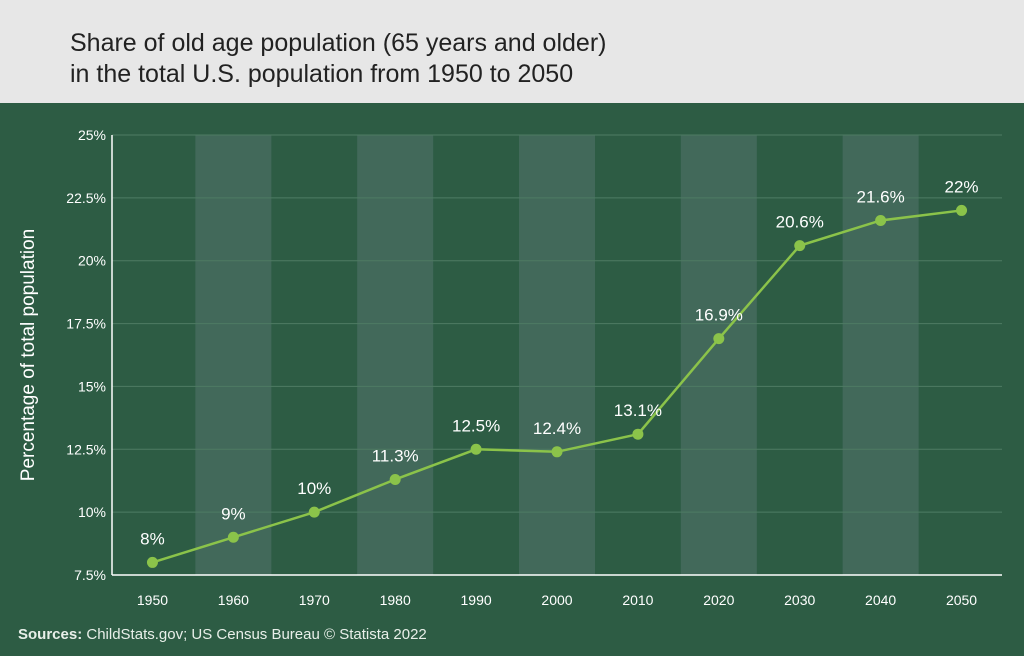 This screenshot has width=1024, height=656. Describe the element at coordinates (28, 355) in the screenshot. I see `y-axis-title: Percentage of total population` at that location.